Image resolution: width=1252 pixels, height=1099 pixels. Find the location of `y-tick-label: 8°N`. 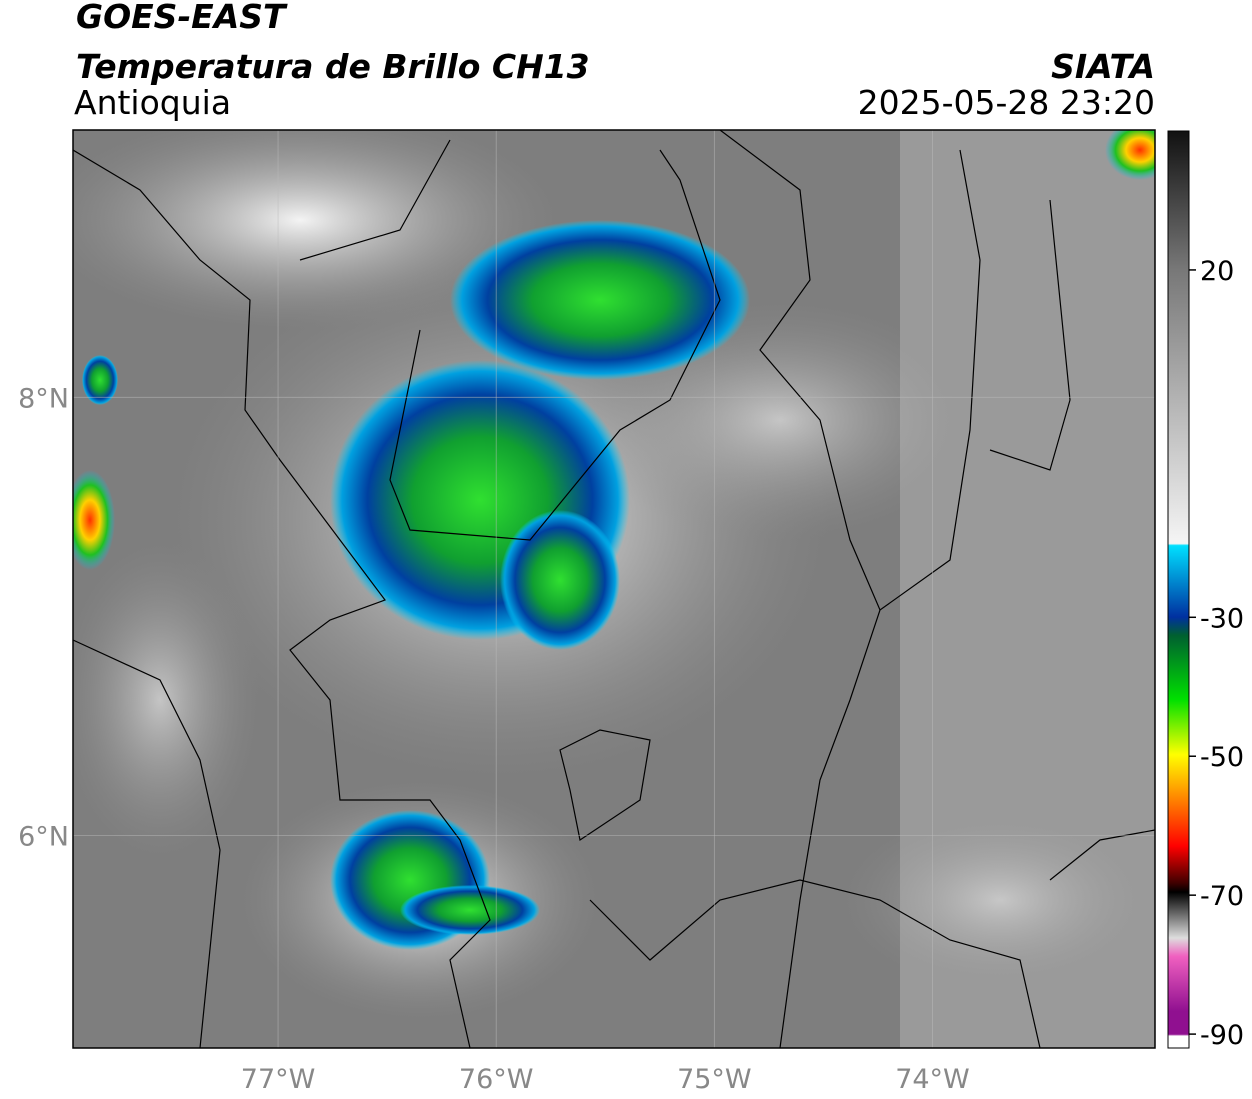

y-tick-label: 8°N is located at coordinates (43, 398).